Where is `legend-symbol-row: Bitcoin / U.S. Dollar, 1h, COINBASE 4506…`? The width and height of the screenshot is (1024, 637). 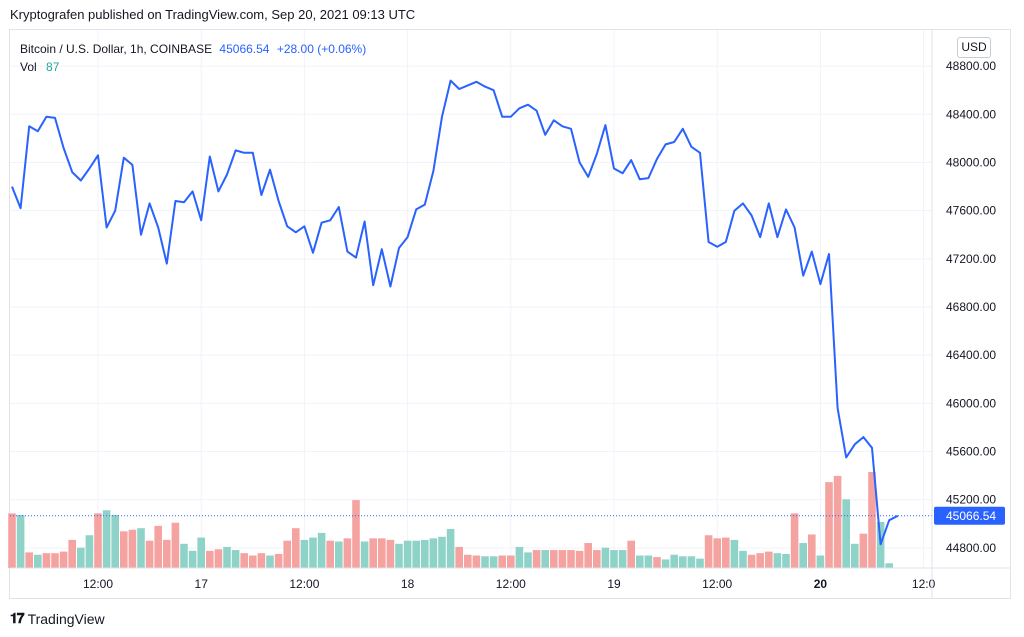 legend-symbol-row: Bitcoin / U.S. Dollar, 1h, COINBASE 4506… is located at coordinates (193, 49).